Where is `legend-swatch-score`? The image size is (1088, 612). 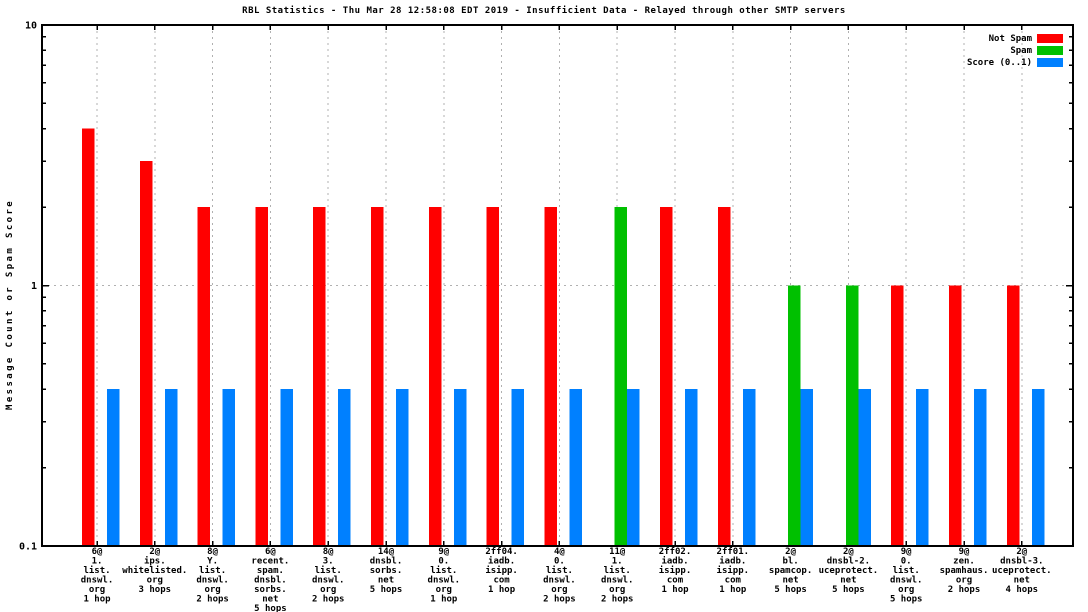
legend-swatch-score is located at coordinates (1050, 62).